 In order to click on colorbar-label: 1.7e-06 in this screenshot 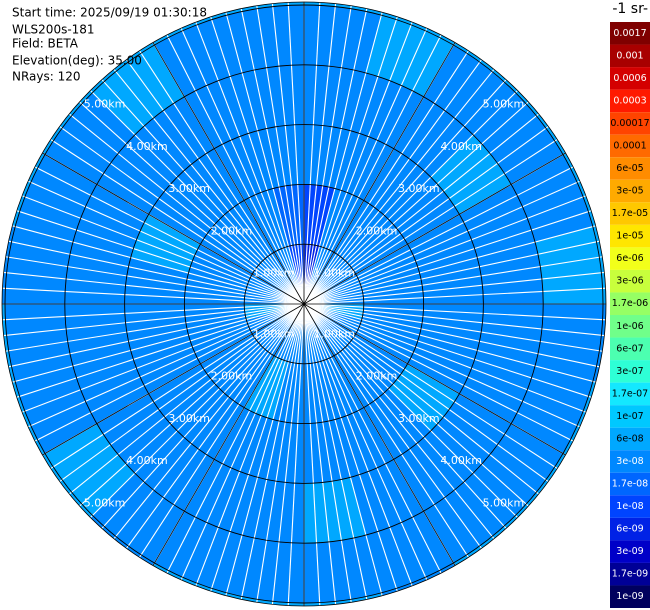, I will do `click(630, 303)`.